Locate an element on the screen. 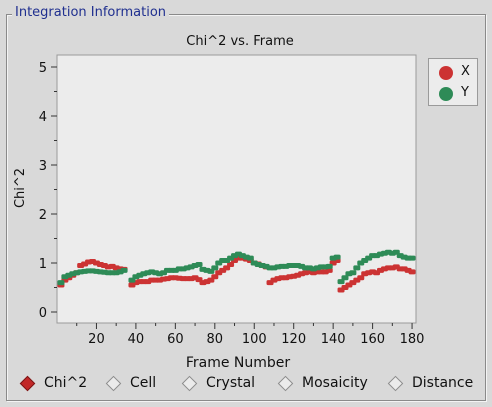 The image size is (492, 407). y-tick-label: 2 is located at coordinates (43, 215).